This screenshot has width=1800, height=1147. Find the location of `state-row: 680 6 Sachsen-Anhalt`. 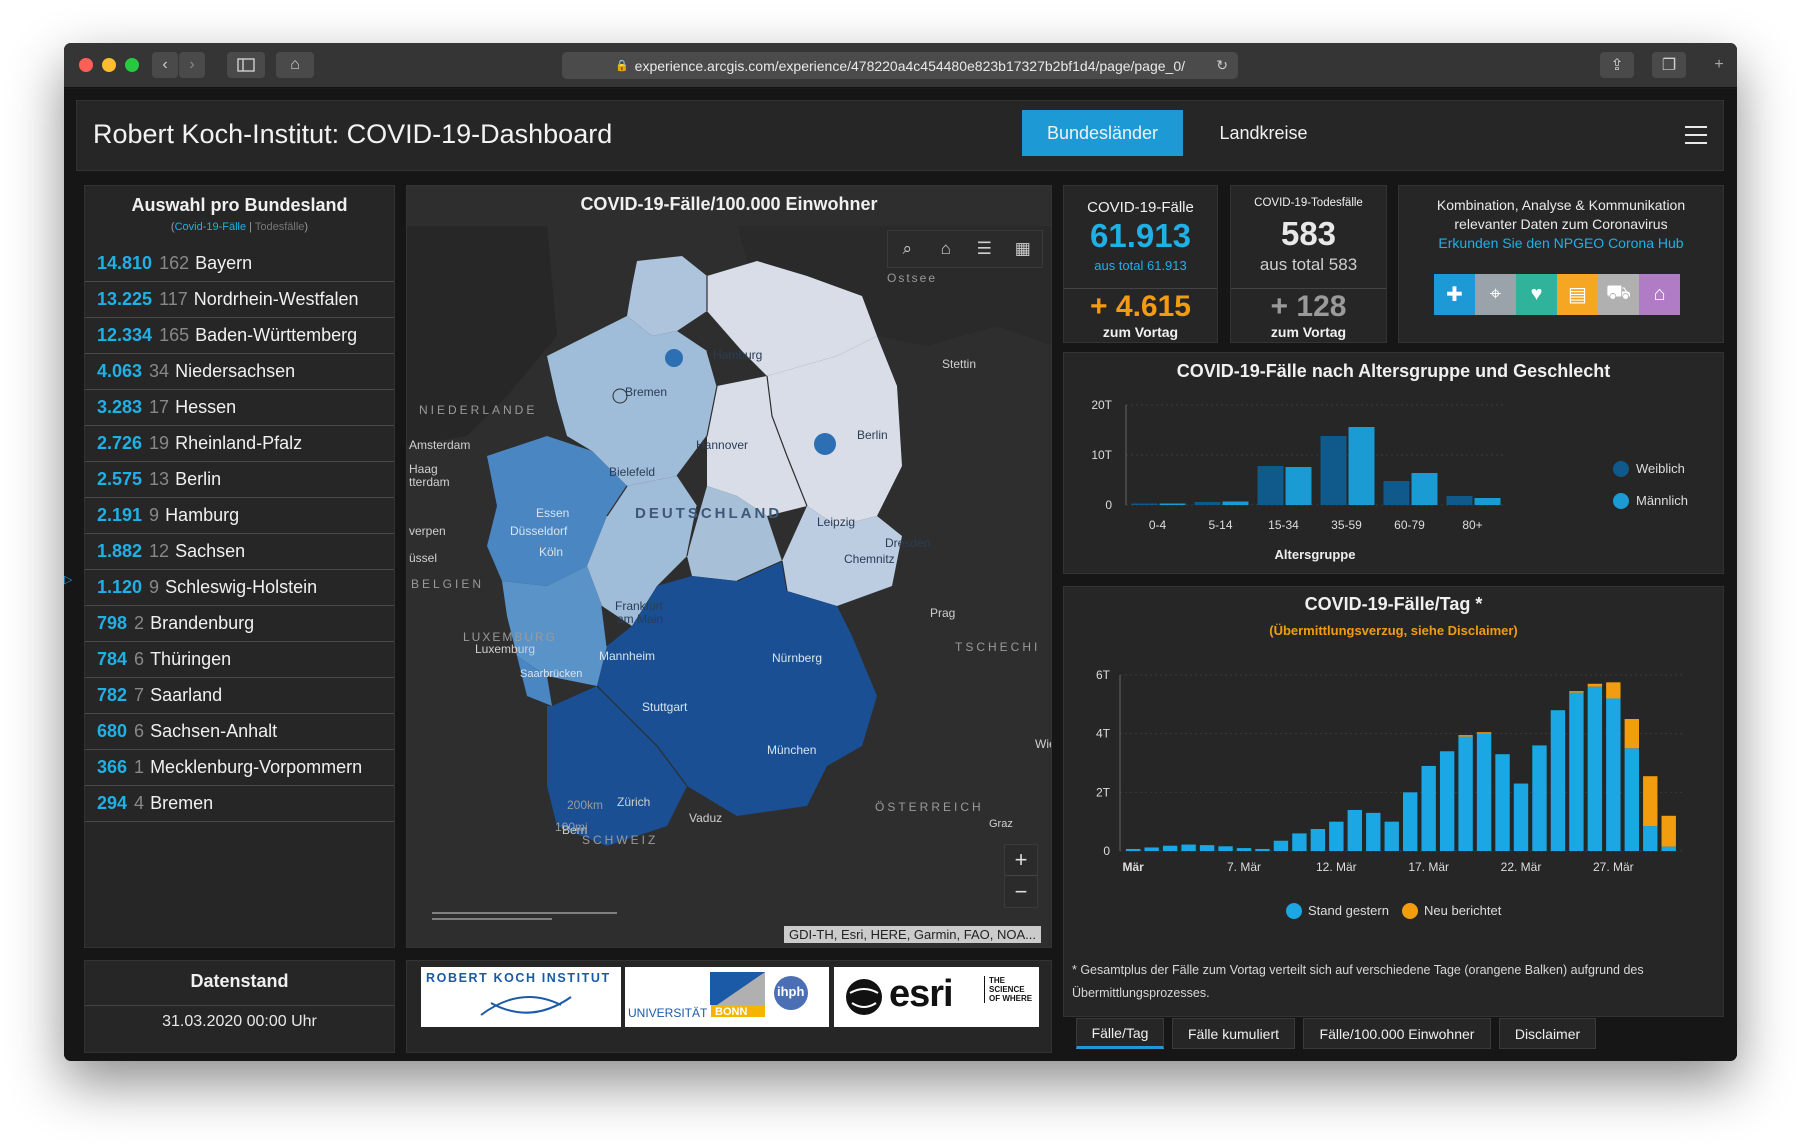

state-row: 680 6 Sachsen-Anhalt is located at coordinates (239, 732).